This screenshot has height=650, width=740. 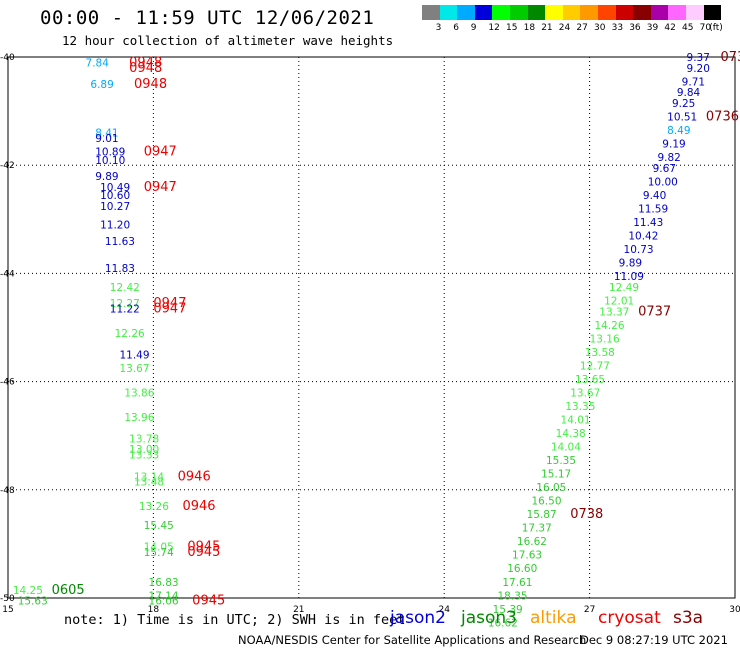 What do you see at coordinates (542, 515) in the screenshot?
I see `wave-height-label: 15.87` at bounding box center [542, 515].